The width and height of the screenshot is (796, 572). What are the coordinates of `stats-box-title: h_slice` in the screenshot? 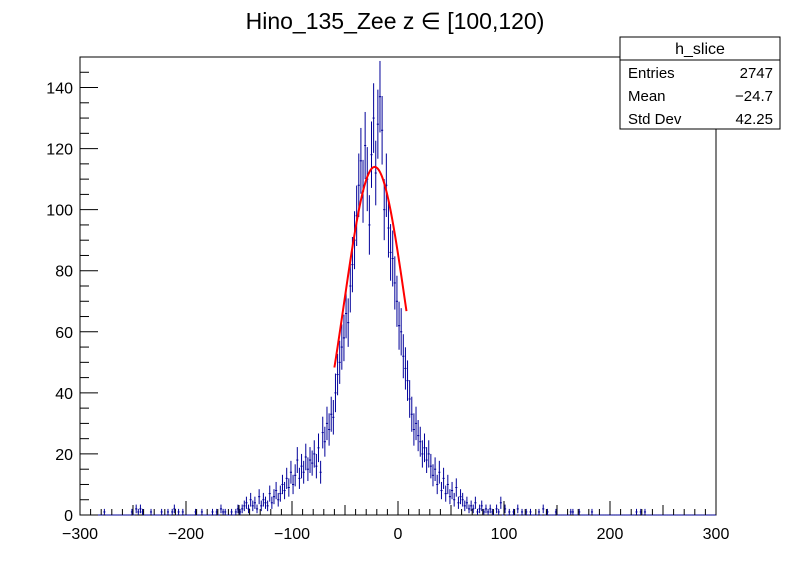 It's located at (700, 49).